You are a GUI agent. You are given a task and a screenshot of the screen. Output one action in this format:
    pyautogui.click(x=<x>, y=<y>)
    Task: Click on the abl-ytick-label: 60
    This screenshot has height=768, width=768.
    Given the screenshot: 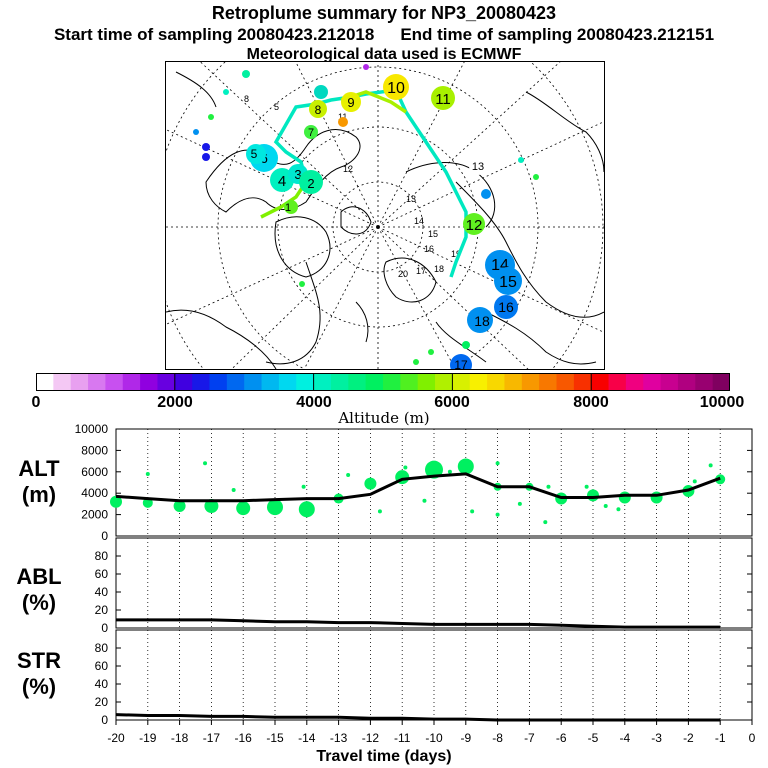 What is the action you would take?
    pyautogui.click(x=102, y=574)
    